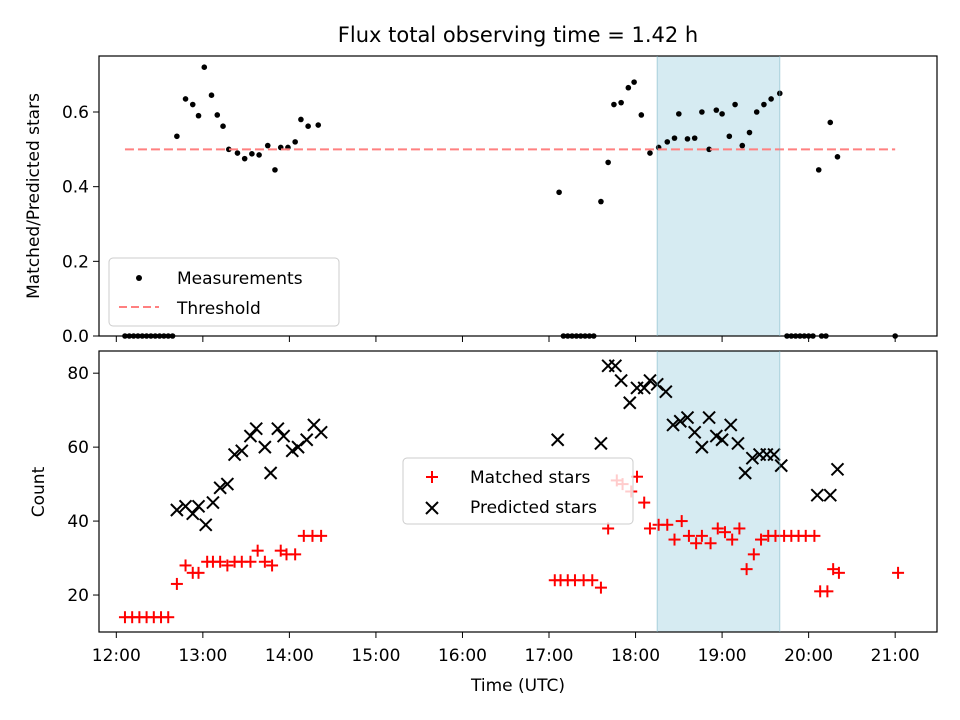 Image resolution: width=960 pixels, height=720 pixels. What do you see at coordinates (240, 279) in the screenshot?
I see `legend-measurements-label: Measurements` at bounding box center [240, 279].